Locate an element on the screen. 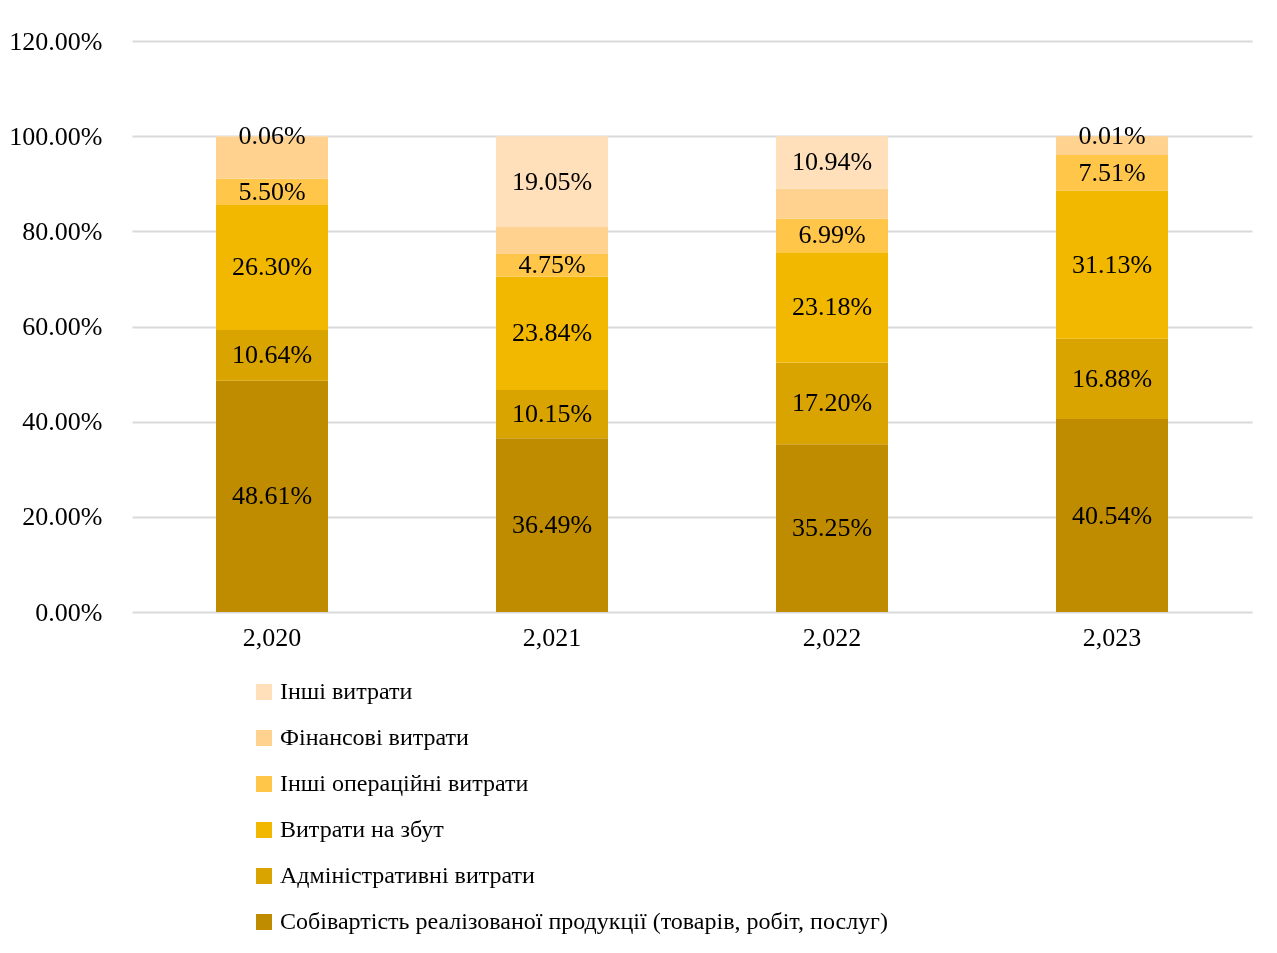  legend-label: Собівартість реалізованої продукції (товарів, робіт, послуг) is located at coordinates (584, 921).